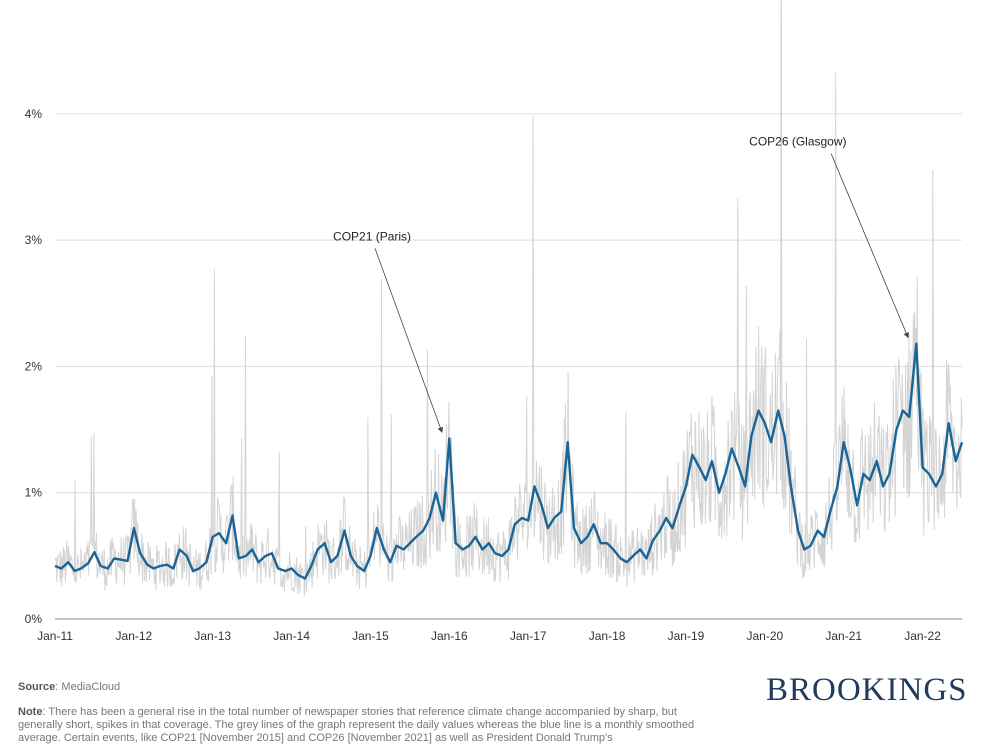  Describe the element at coordinates (34, 114) in the screenshot. I see `y-tick-label: 4%` at that location.